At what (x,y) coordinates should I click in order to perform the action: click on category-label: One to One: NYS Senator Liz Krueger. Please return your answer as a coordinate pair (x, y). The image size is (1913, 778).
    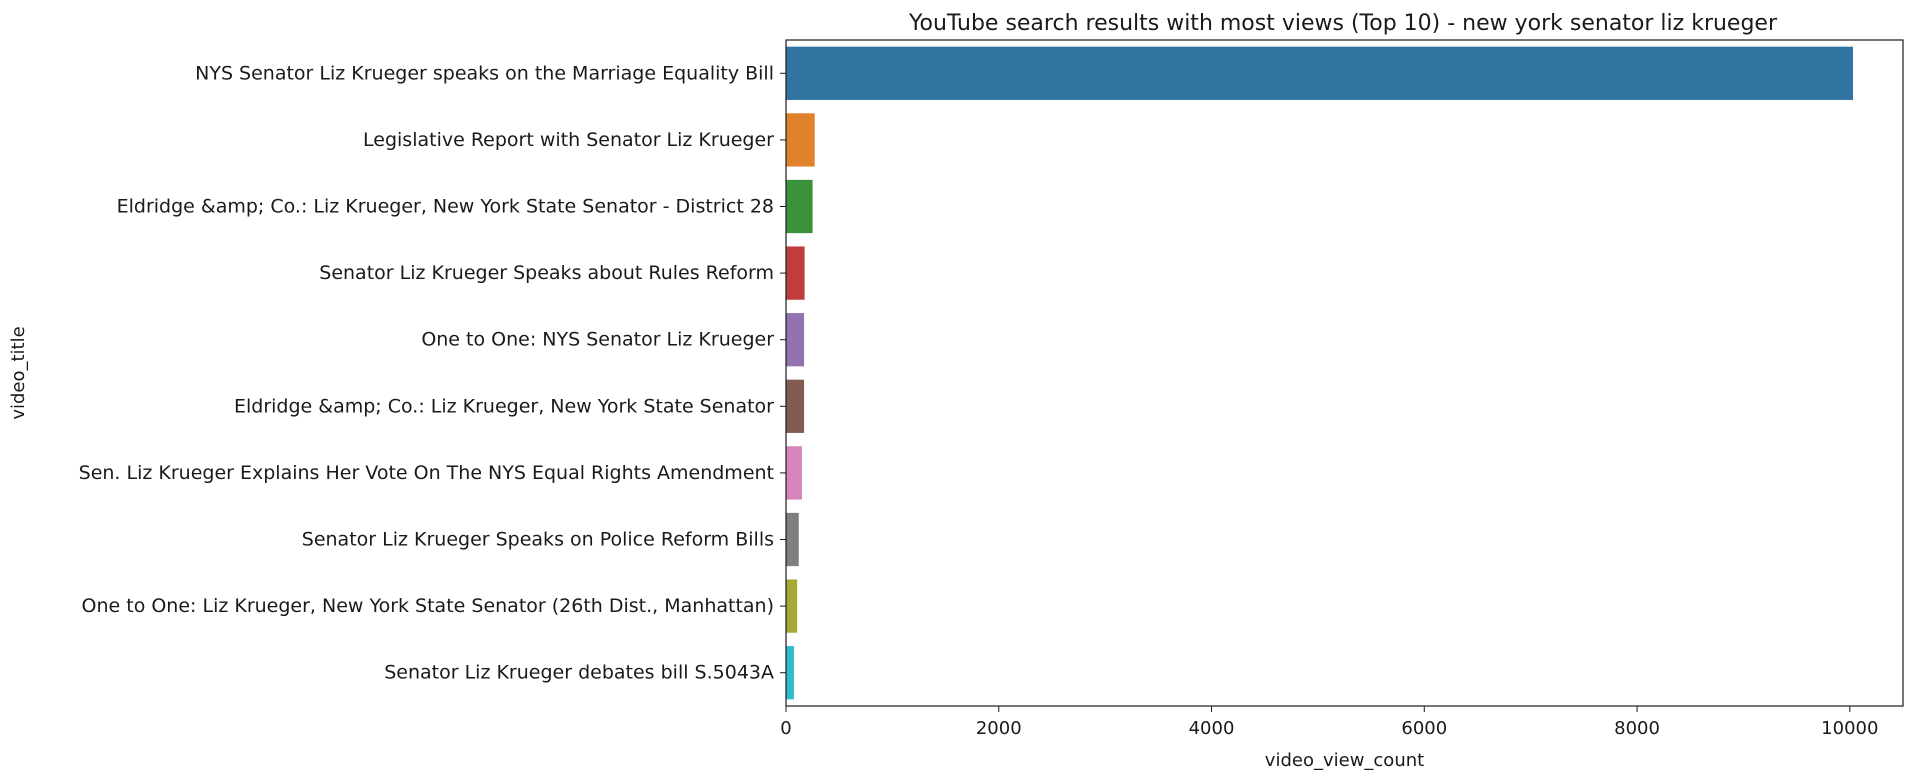
    Looking at the image, I should click on (597, 340).